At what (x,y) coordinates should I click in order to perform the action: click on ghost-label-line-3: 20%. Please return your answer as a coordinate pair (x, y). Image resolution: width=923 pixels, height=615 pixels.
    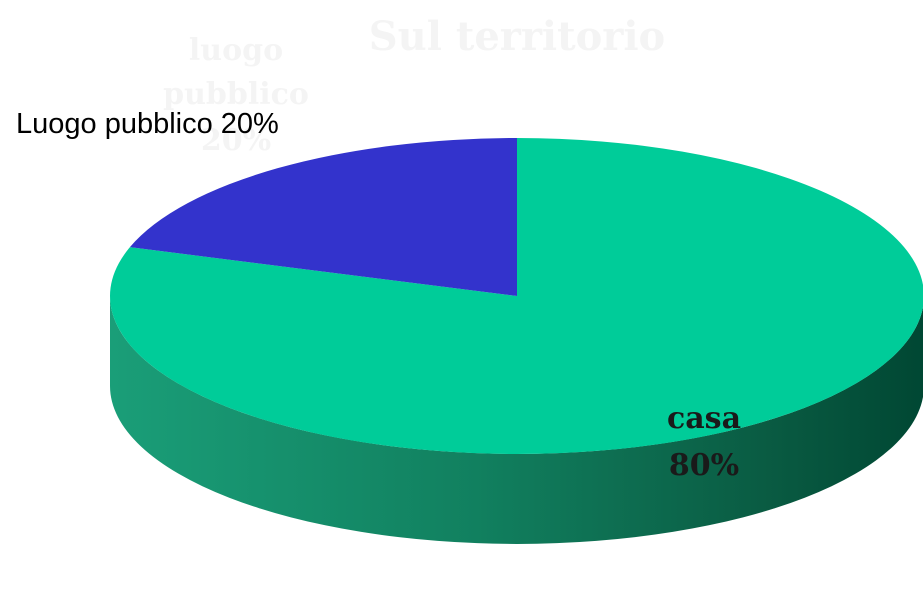
    Looking at the image, I should click on (236, 140).